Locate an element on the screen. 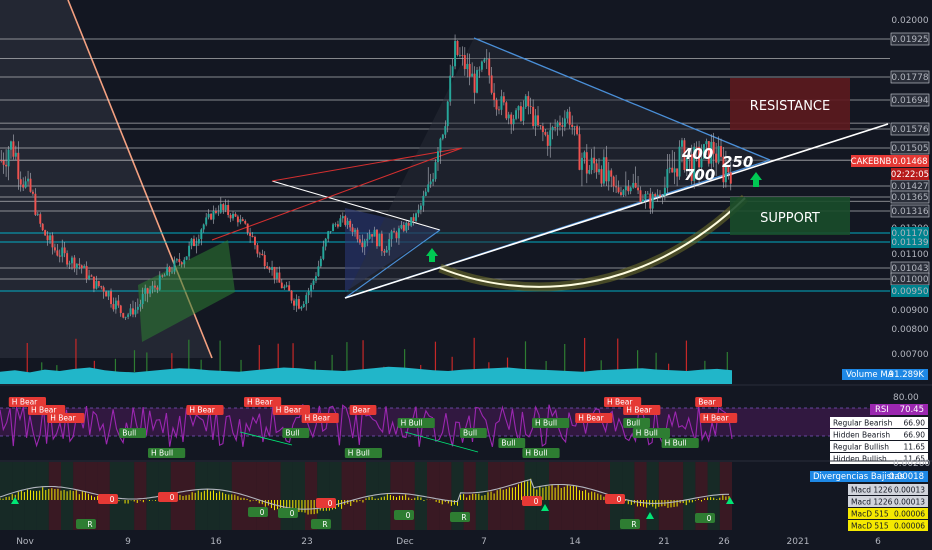 The height and width of the screenshot is (550, 932). rsi-legend-label: Regular Bullish is located at coordinates (861, 447).